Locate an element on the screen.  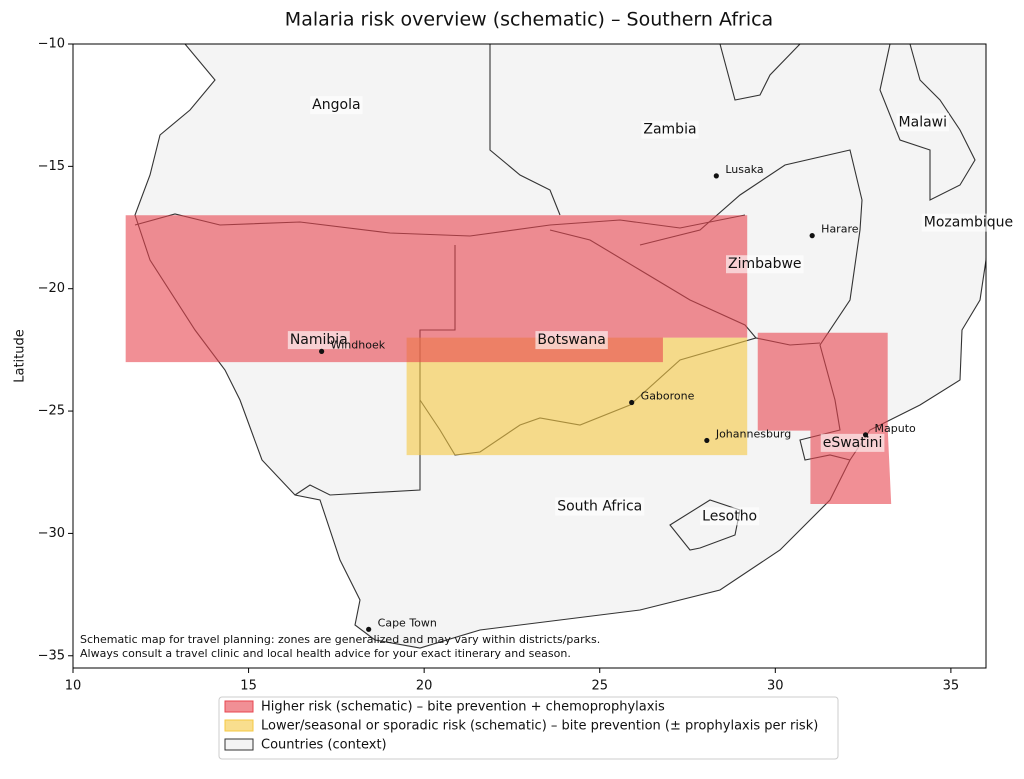
x-tick-label: 10 is located at coordinates (73, 686).